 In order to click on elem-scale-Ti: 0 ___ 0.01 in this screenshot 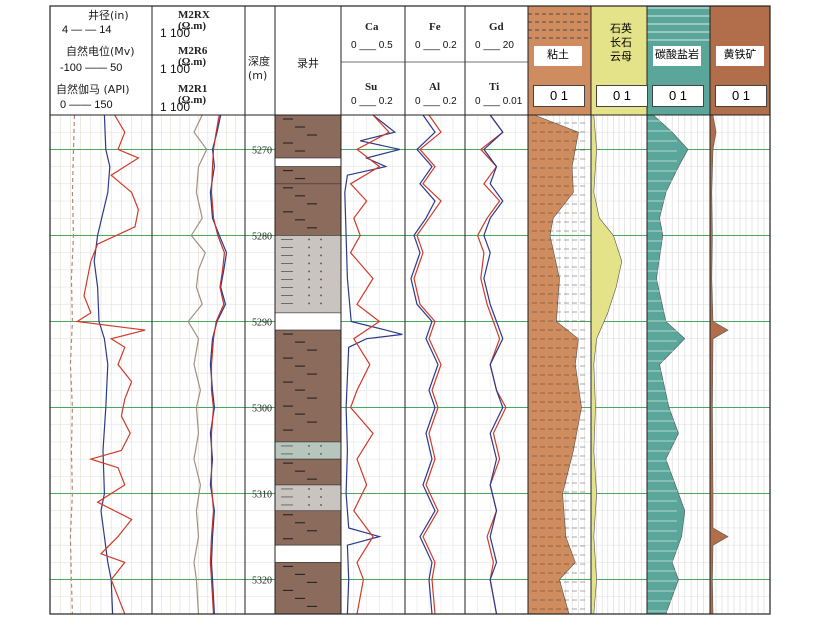, I will do `click(499, 101)`.